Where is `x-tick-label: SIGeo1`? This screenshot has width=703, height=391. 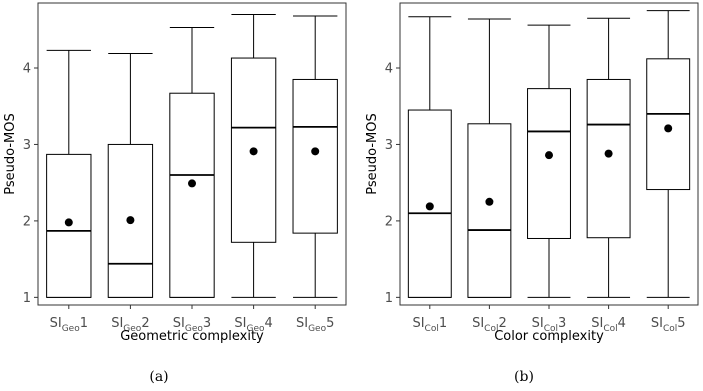
x-tick-label: SIGeo1 is located at coordinates (69, 325).